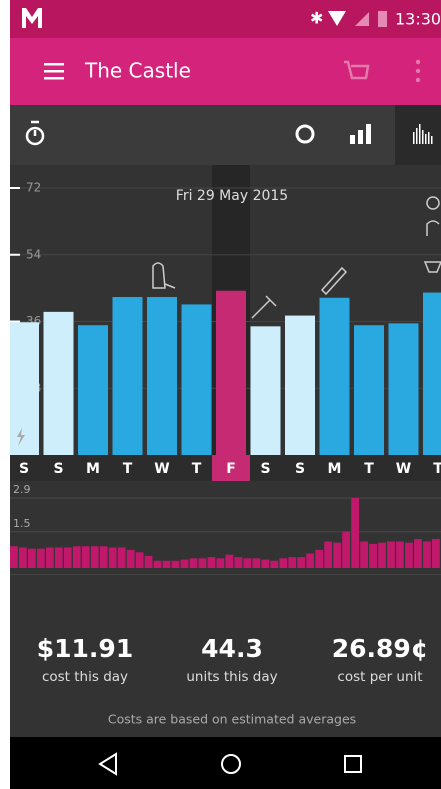  Describe the element at coordinates (231, 677) in the screenshot. I see `stat-label: units this day` at that location.